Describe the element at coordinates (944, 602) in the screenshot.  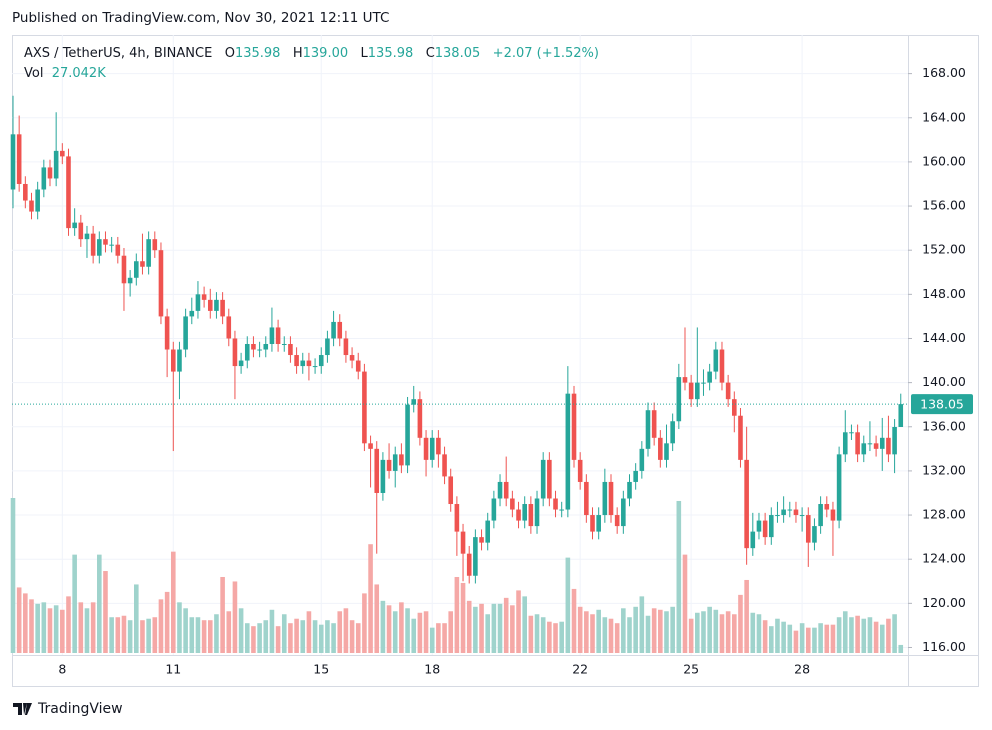
I see `y-tick-label: 120.00` at that location.